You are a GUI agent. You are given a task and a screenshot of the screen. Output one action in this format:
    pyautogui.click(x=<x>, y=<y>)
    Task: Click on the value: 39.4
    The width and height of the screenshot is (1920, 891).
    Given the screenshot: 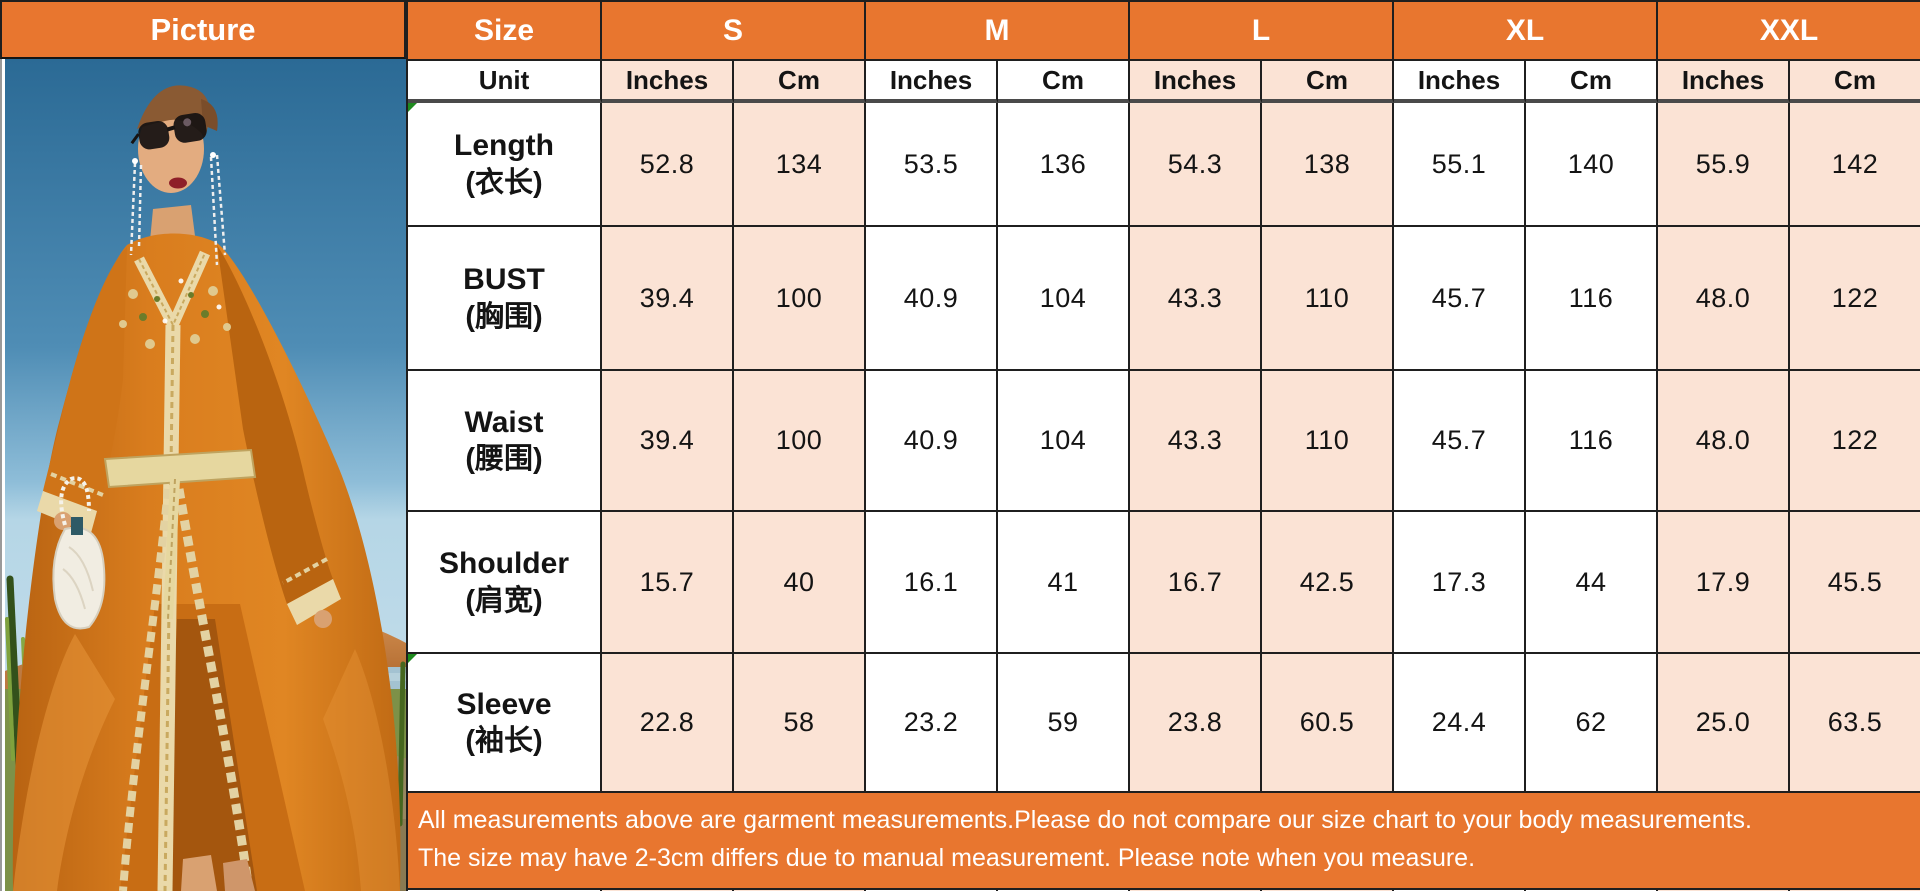 What is the action you would take?
    pyautogui.click(x=667, y=440)
    